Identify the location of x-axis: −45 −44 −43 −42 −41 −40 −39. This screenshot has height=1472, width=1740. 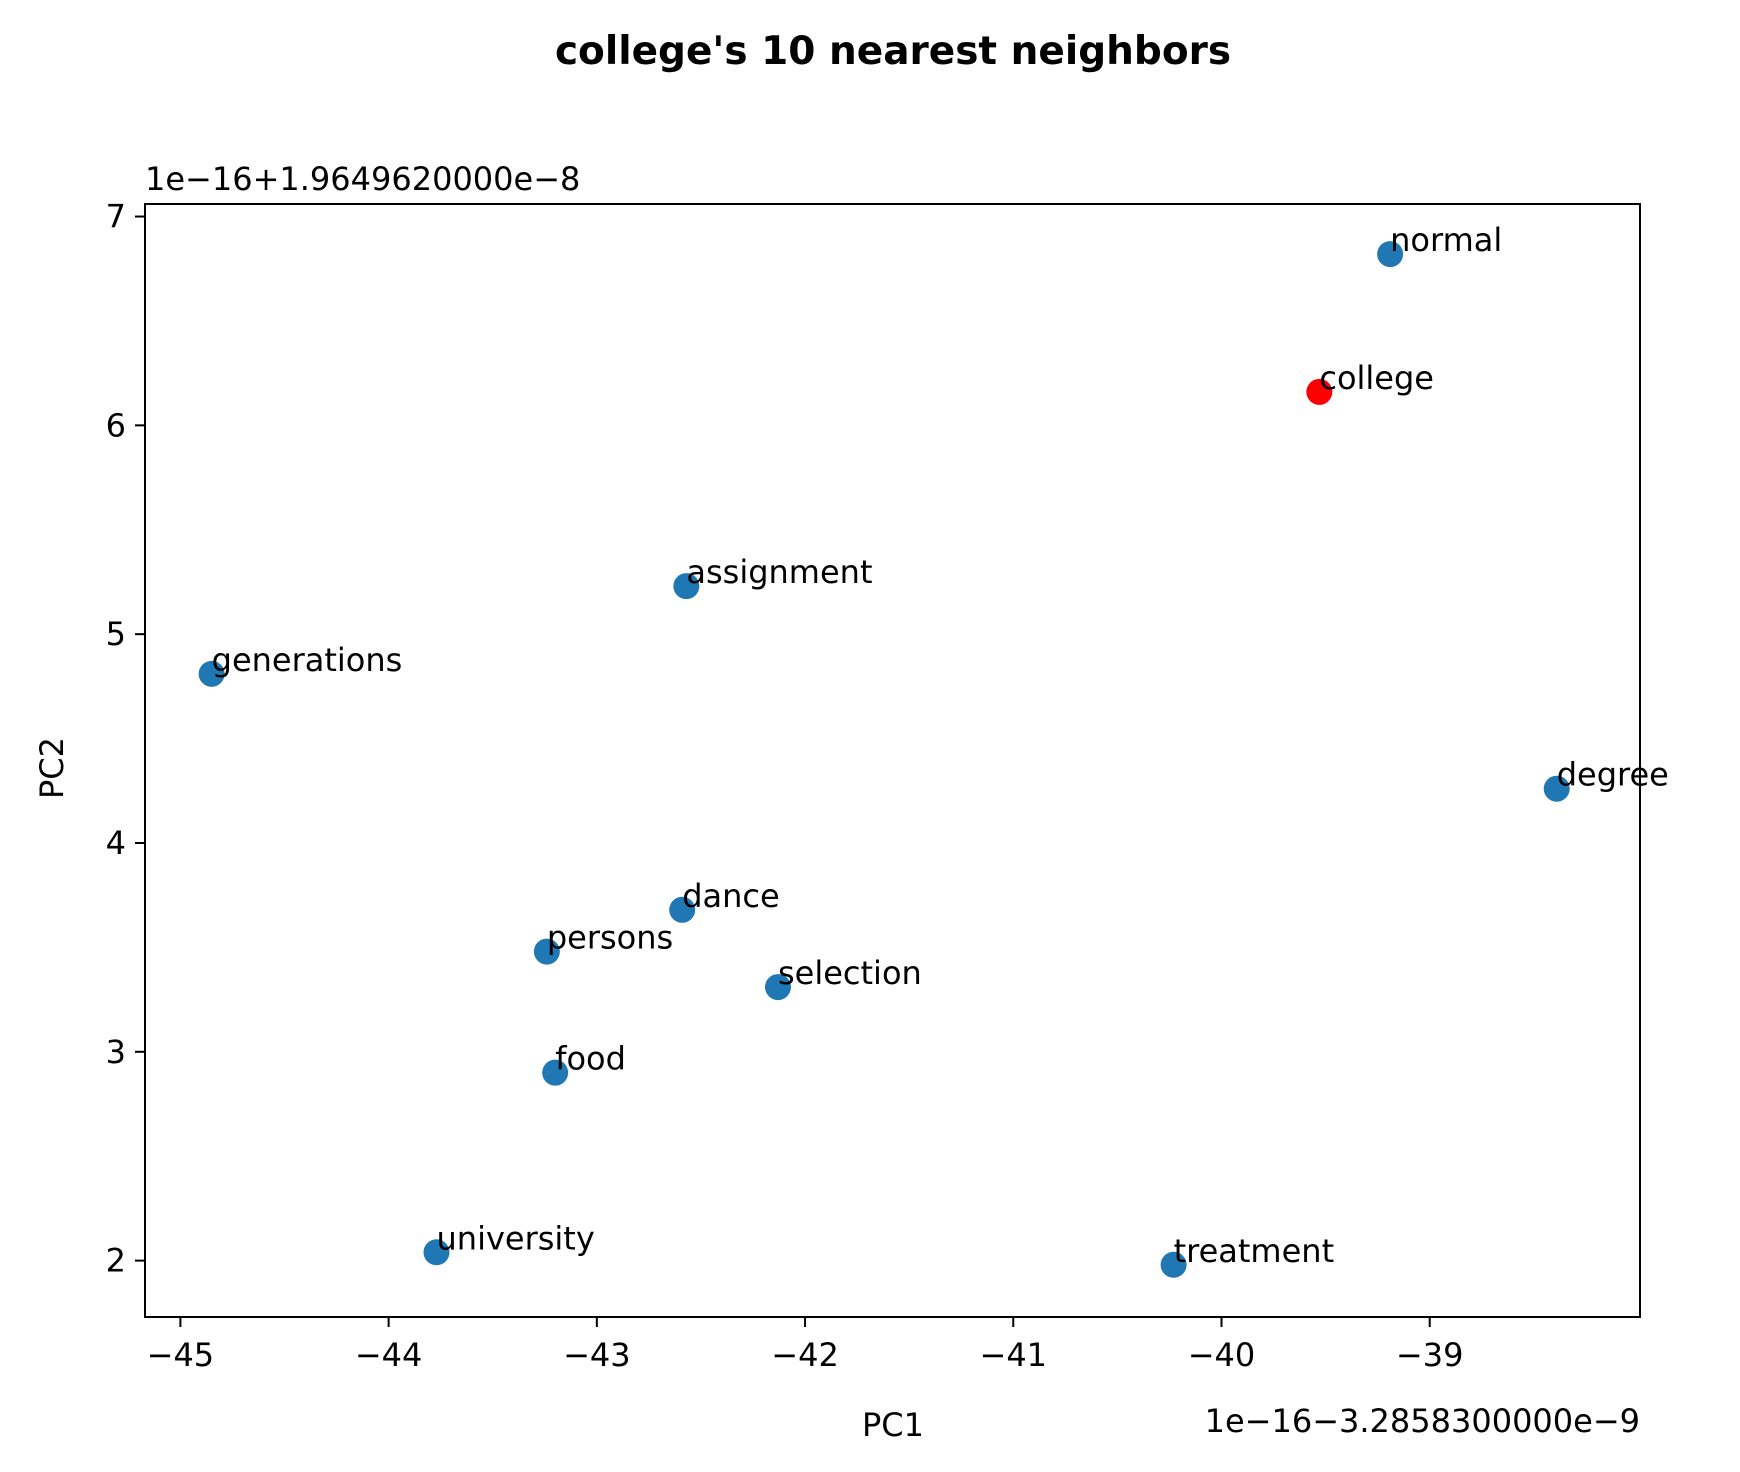
(805, 1345).